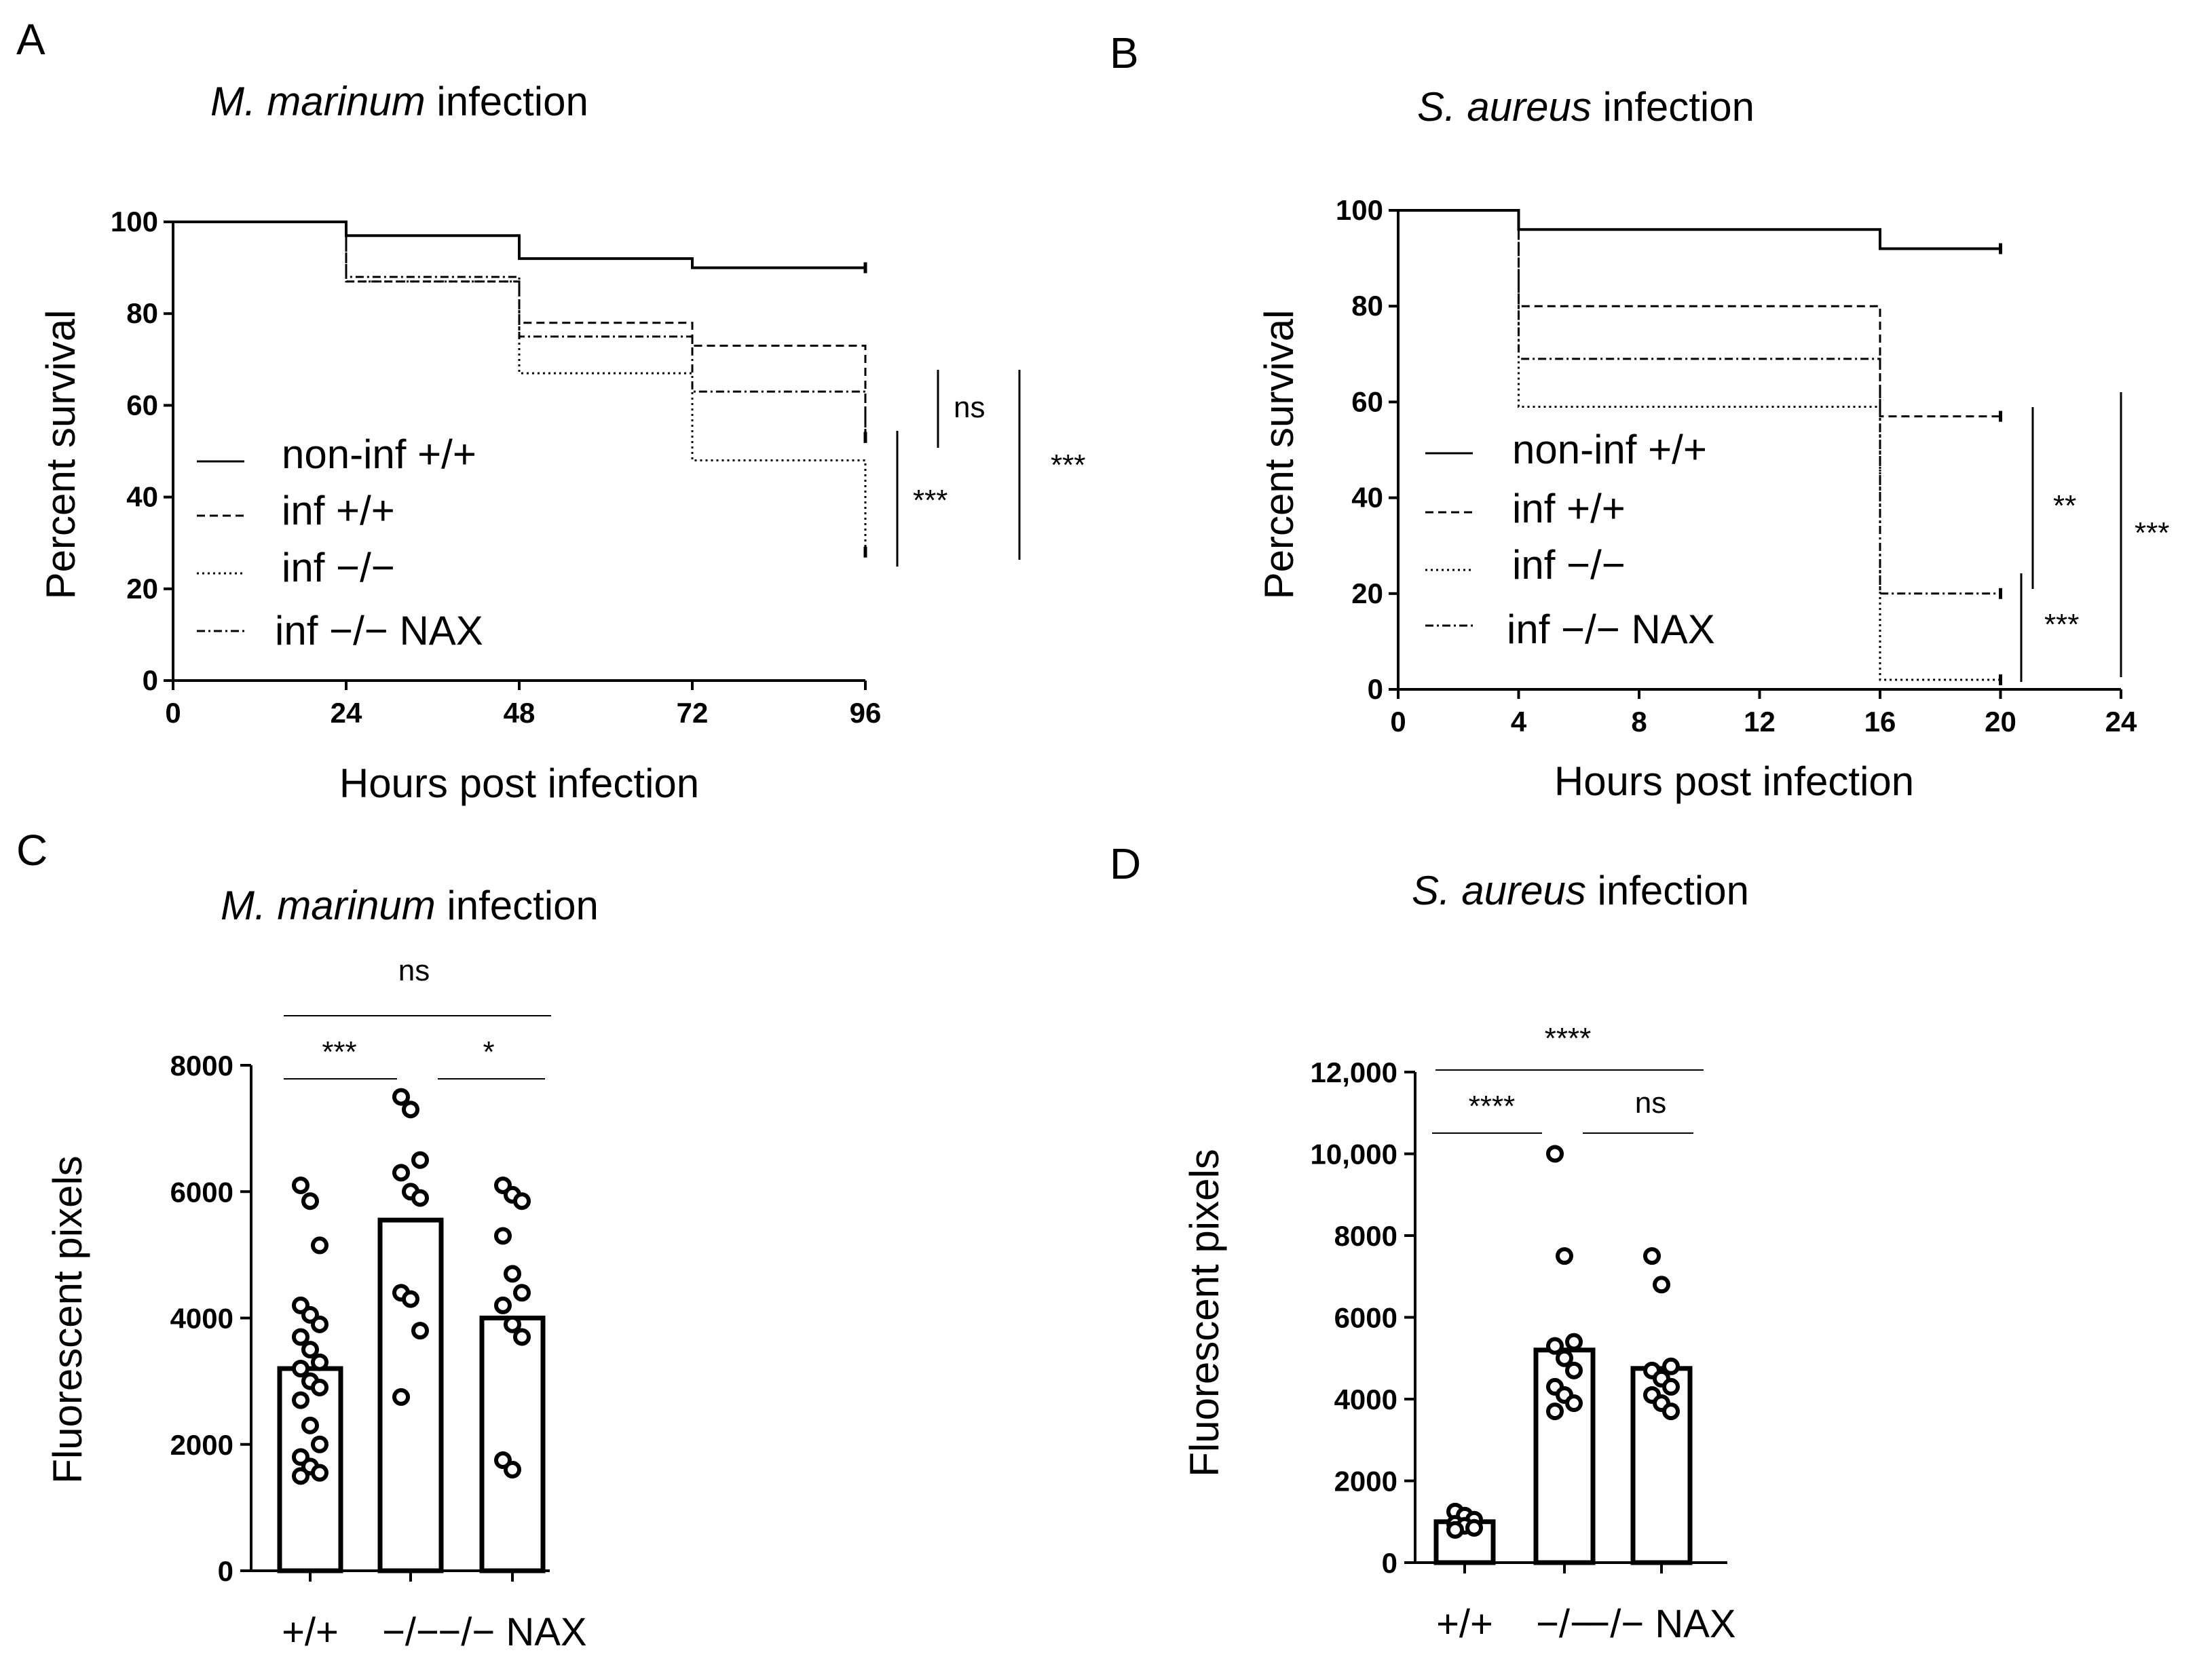 The height and width of the screenshot is (1680, 2197). Describe the element at coordinates (866, 713) in the screenshot. I see `x-tick-label: 96` at that location.